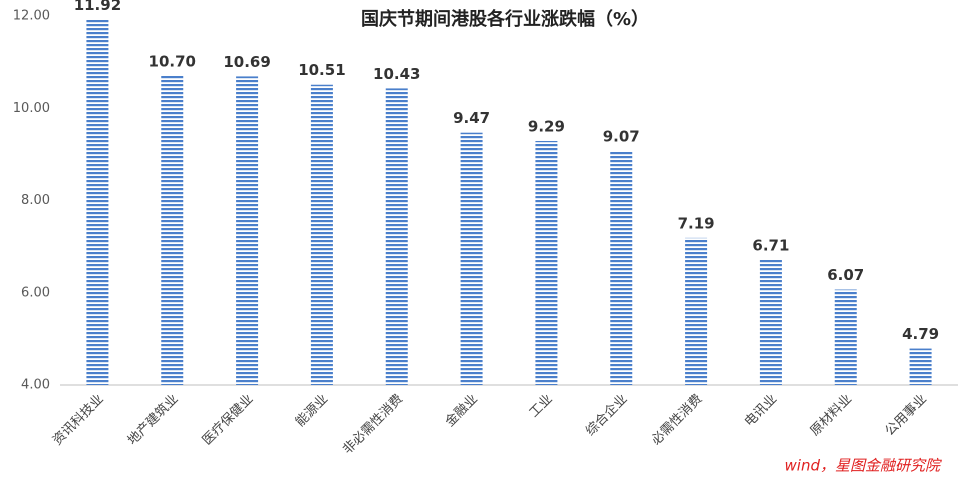 Image resolution: width=960 pixels, height=481 pixels. What do you see at coordinates (905, 415) in the screenshot?
I see `x-tick-label: 公用事业` at bounding box center [905, 415].